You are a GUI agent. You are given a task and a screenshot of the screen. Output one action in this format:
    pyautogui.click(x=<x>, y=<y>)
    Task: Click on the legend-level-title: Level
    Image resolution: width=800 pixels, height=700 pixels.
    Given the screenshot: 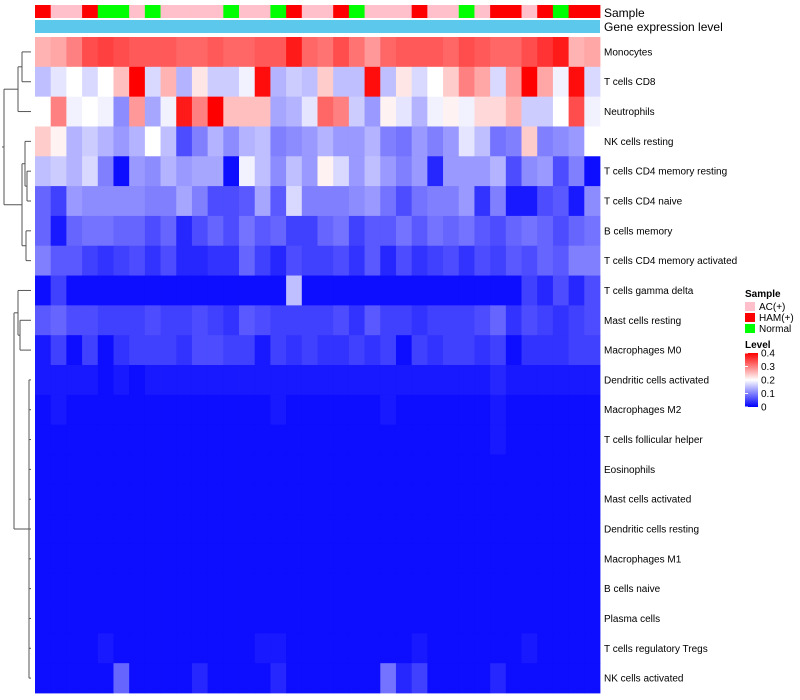 What is the action you would take?
    pyautogui.click(x=758, y=345)
    